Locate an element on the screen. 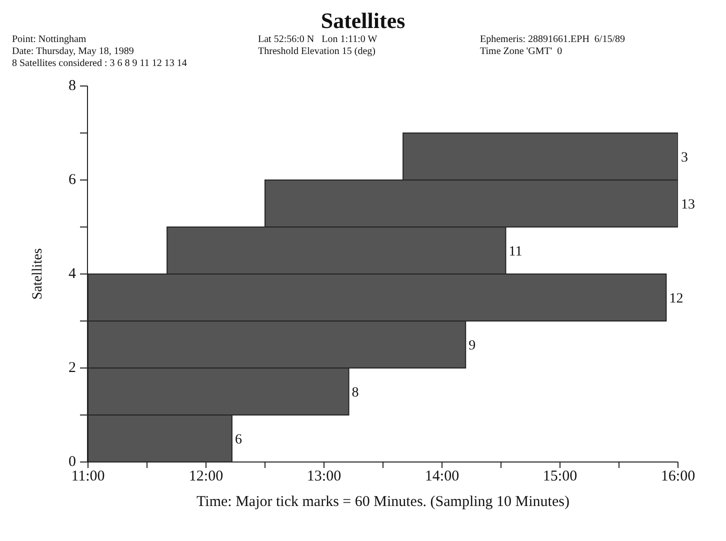 This screenshot has width=726, height=541. y-tick-label: 9 is located at coordinates (472, 346).